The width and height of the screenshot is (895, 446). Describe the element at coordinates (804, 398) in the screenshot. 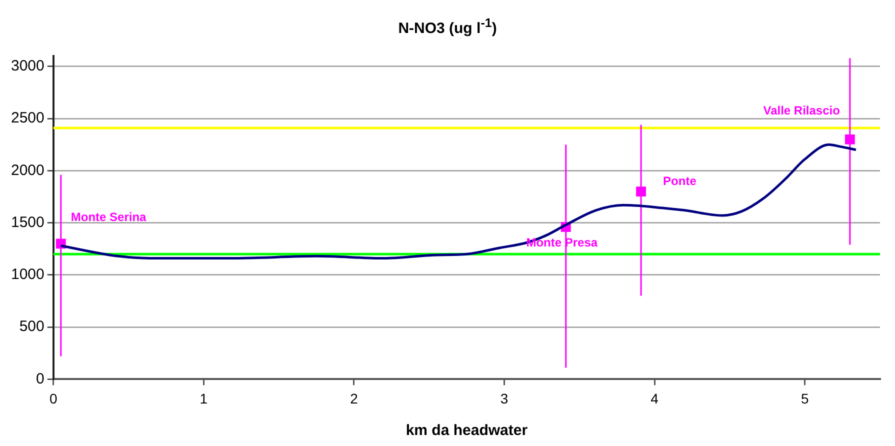

I see `x-tick-label: 5` at that location.